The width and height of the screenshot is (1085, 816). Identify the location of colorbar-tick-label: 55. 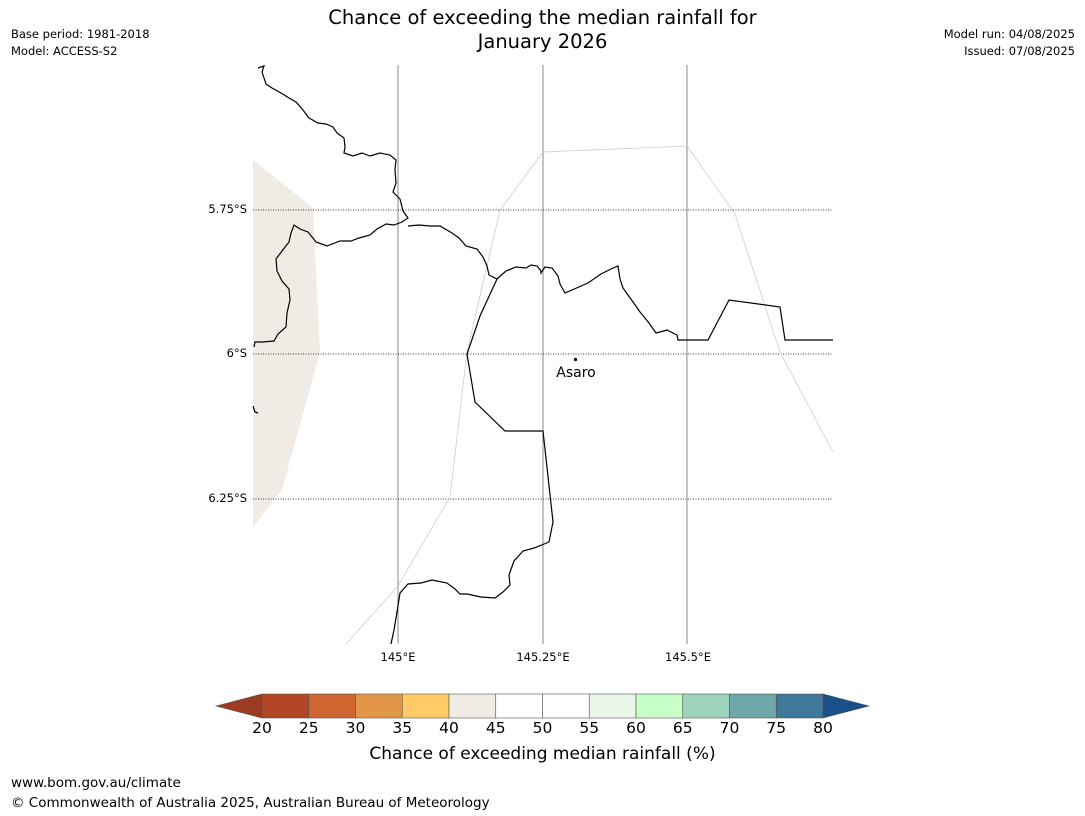
(589, 728).